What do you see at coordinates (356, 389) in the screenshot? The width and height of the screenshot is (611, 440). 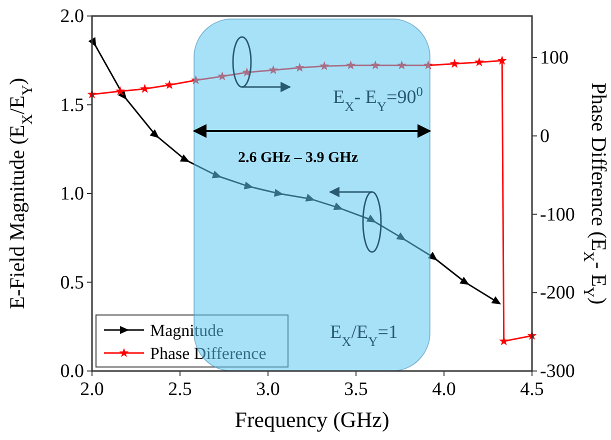 I see `x-tick-label: 3.5` at bounding box center [356, 389].